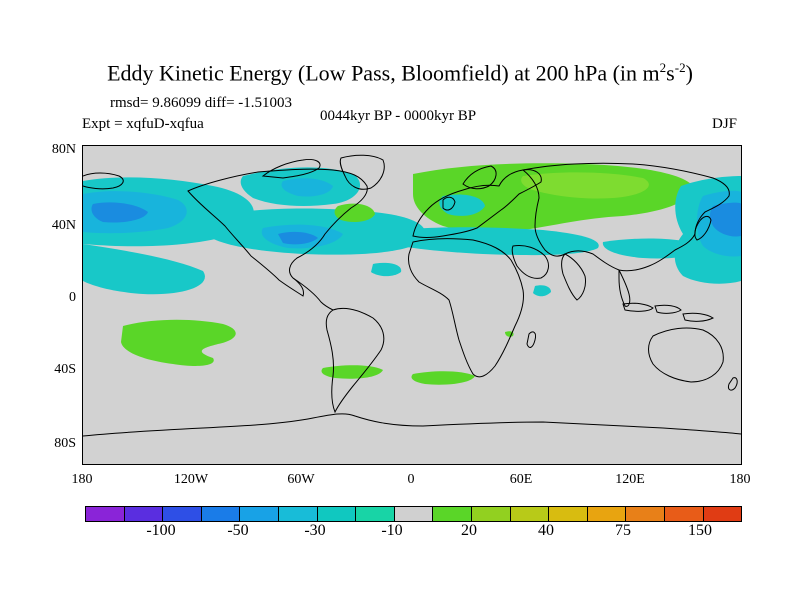  Describe the element at coordinates (398, 116) in the screenshot. I see `period-text: 0044kyr BP - 0000kyr BP` at that location.